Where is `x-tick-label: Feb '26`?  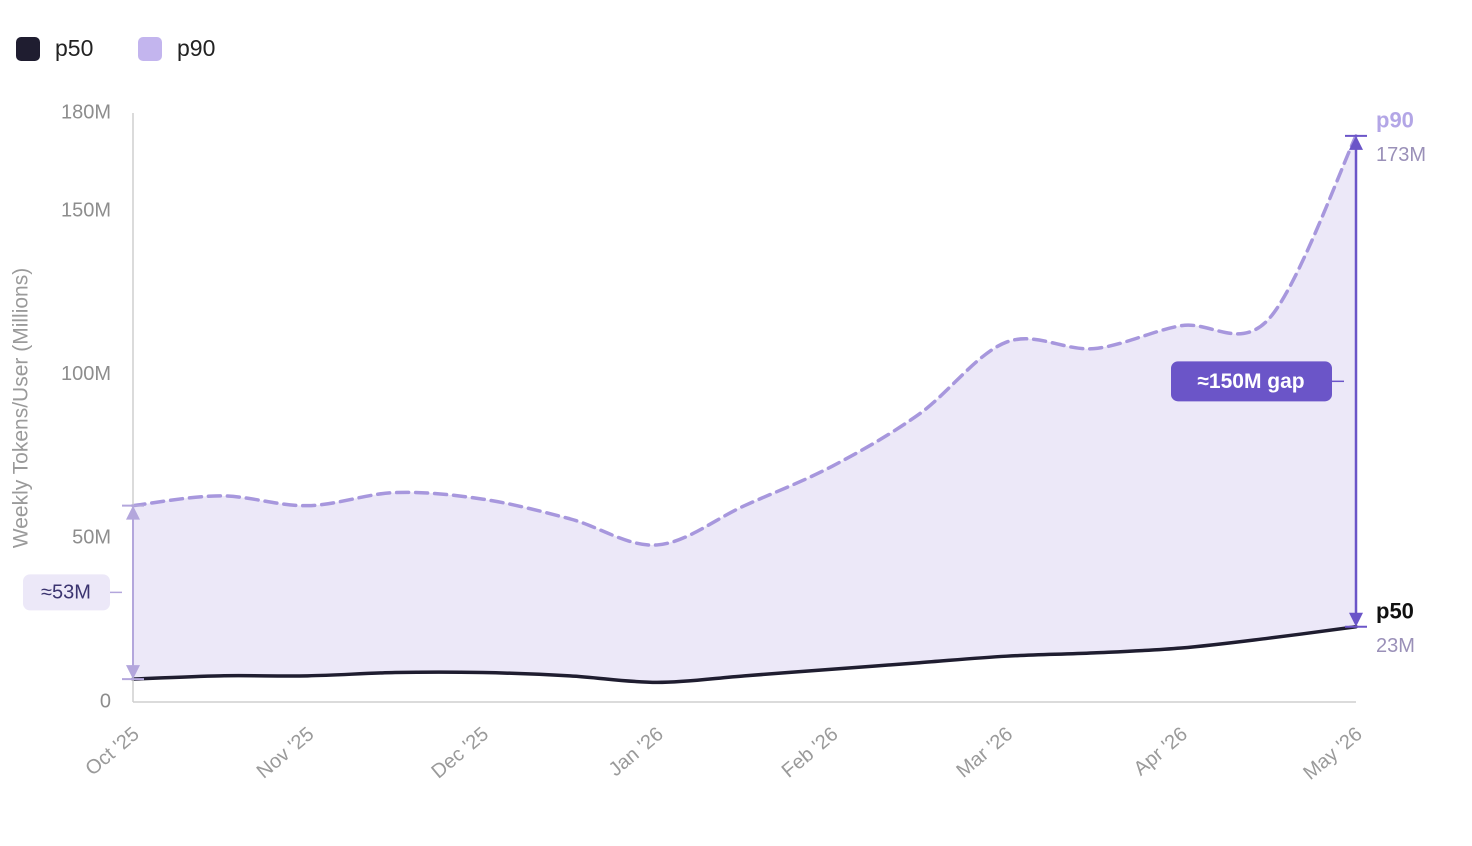 x-tick-label: Feb '26 is located at coordinates (810, 752).